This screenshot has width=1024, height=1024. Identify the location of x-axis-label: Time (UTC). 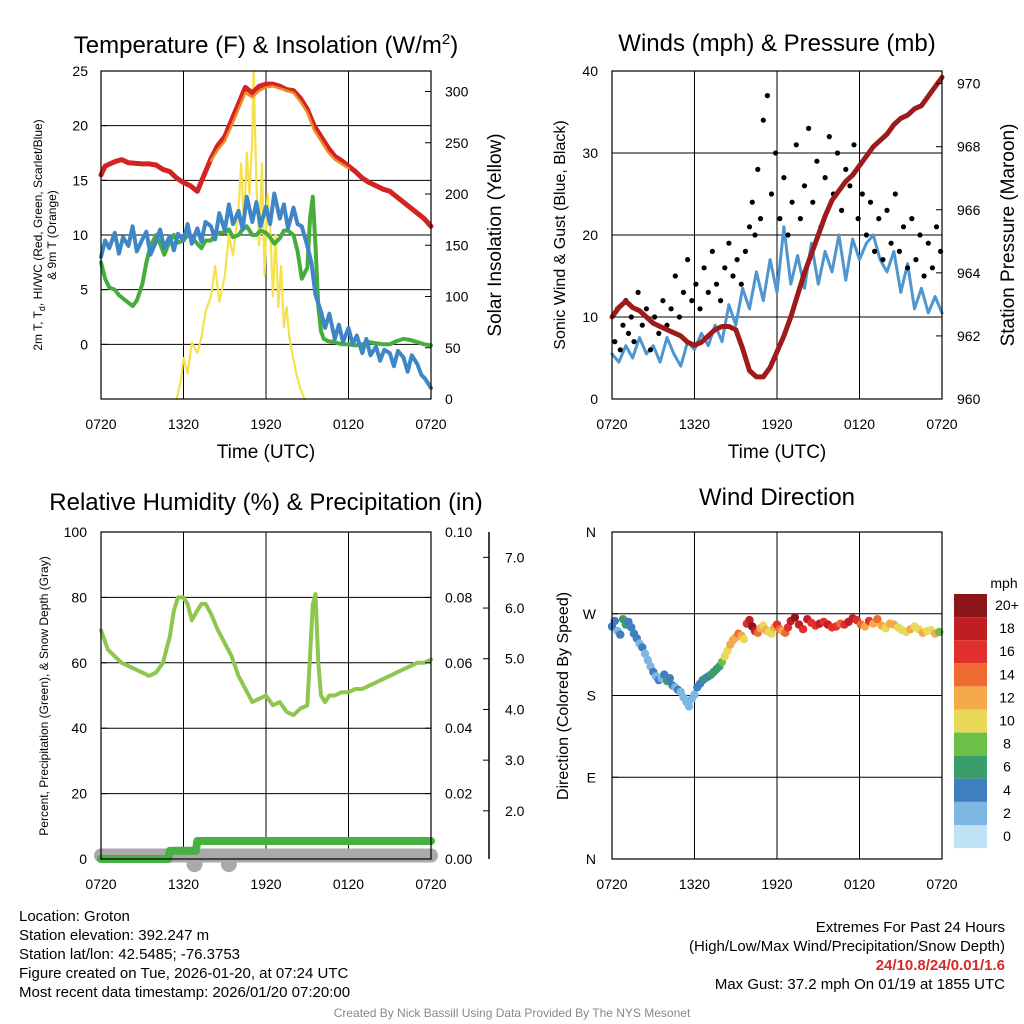
(777, 452).